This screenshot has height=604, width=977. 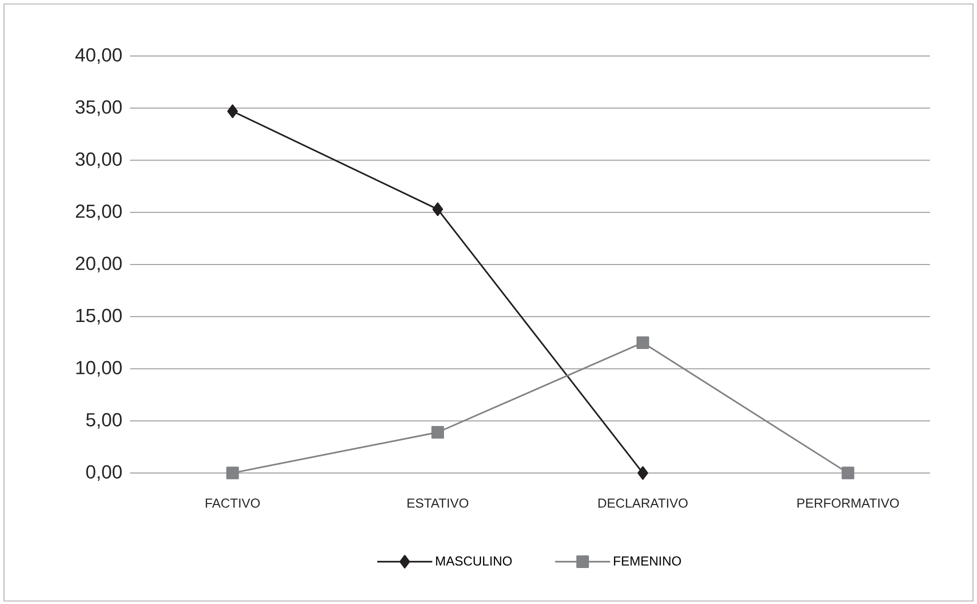 I want to click on legend-label: FEMENINO, so click(x=647, y=561).